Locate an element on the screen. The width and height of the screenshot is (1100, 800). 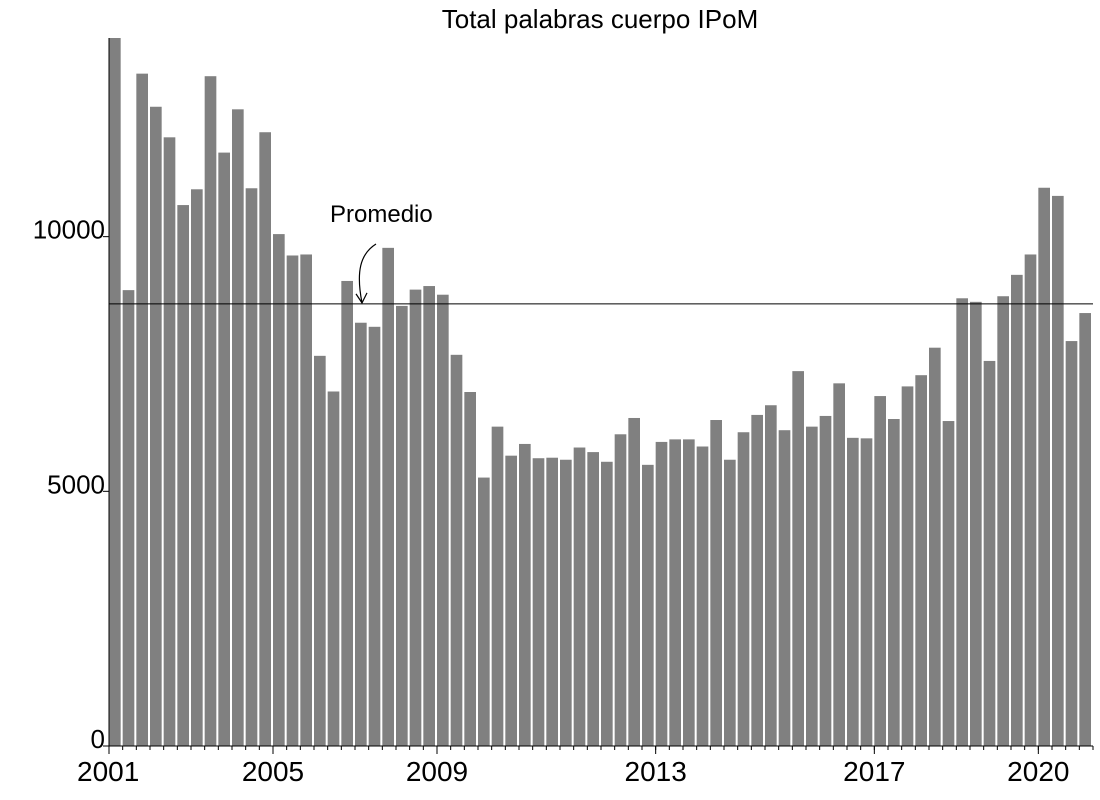
x-tick-label: 2017 is located at coordinates (874, 771).